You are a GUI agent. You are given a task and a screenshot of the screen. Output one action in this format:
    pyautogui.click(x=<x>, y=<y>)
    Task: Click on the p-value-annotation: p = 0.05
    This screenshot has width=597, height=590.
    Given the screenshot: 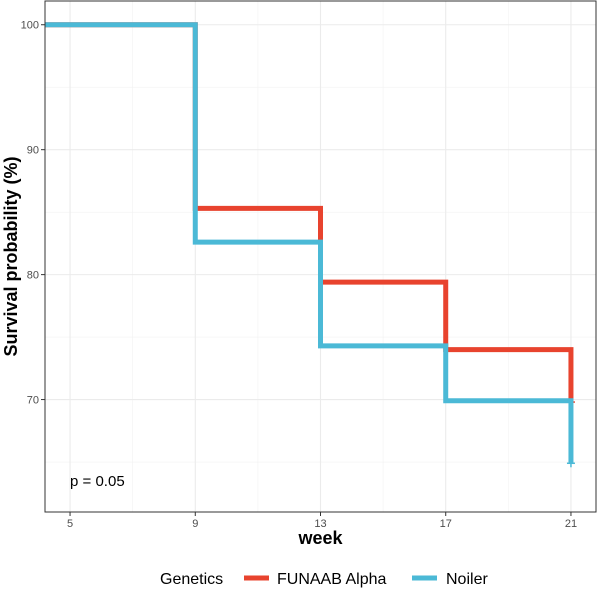 What is the action you would take?
    pyautogui.click(x=97, y=481)
    